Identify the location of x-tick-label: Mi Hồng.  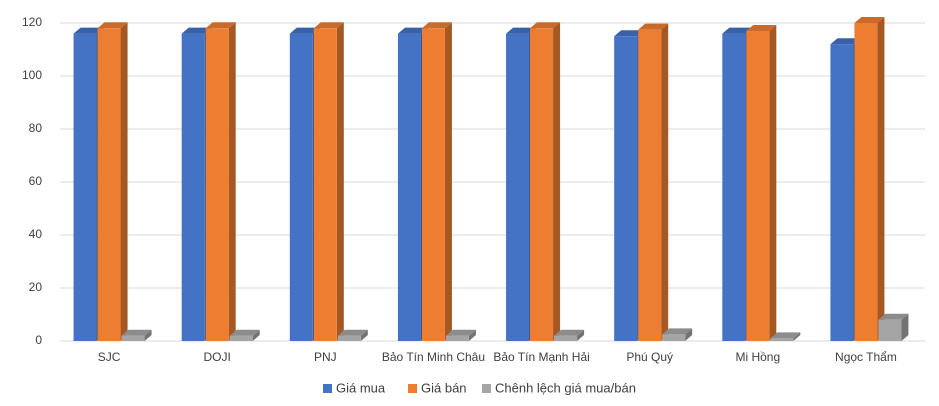
(757, 357).